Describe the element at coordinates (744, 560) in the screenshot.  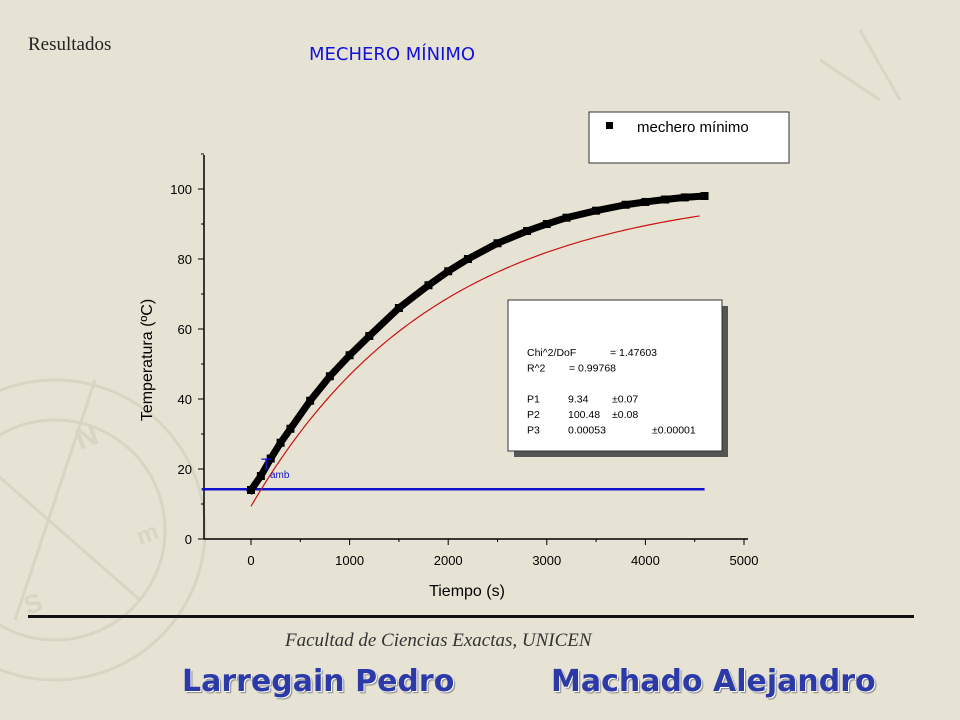
I see `x-tick-label: 5000` at that location.